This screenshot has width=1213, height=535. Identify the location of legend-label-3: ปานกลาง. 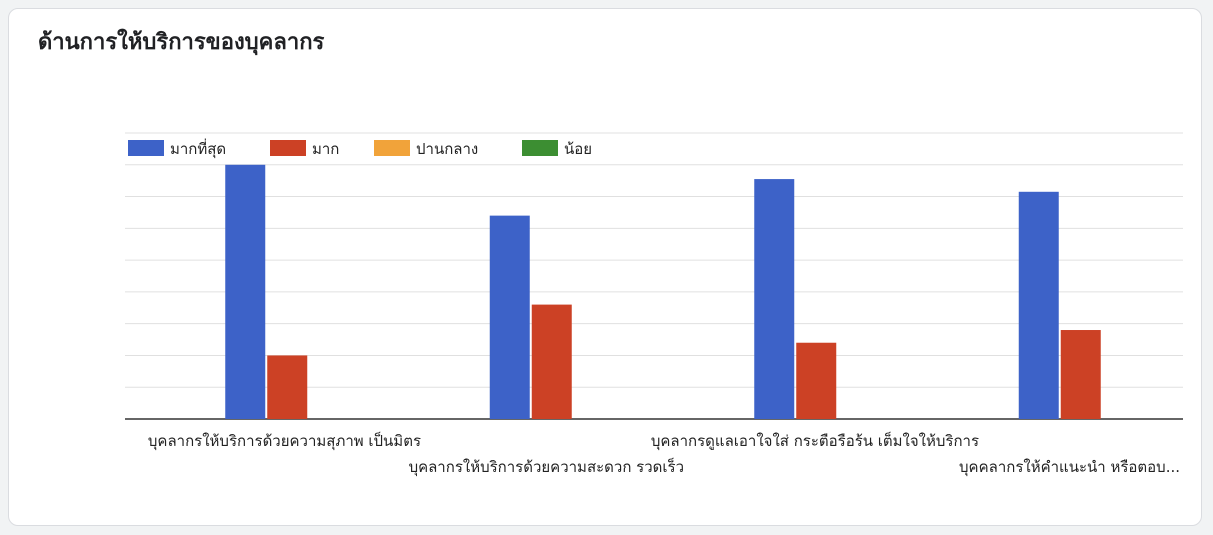
(447, 149).